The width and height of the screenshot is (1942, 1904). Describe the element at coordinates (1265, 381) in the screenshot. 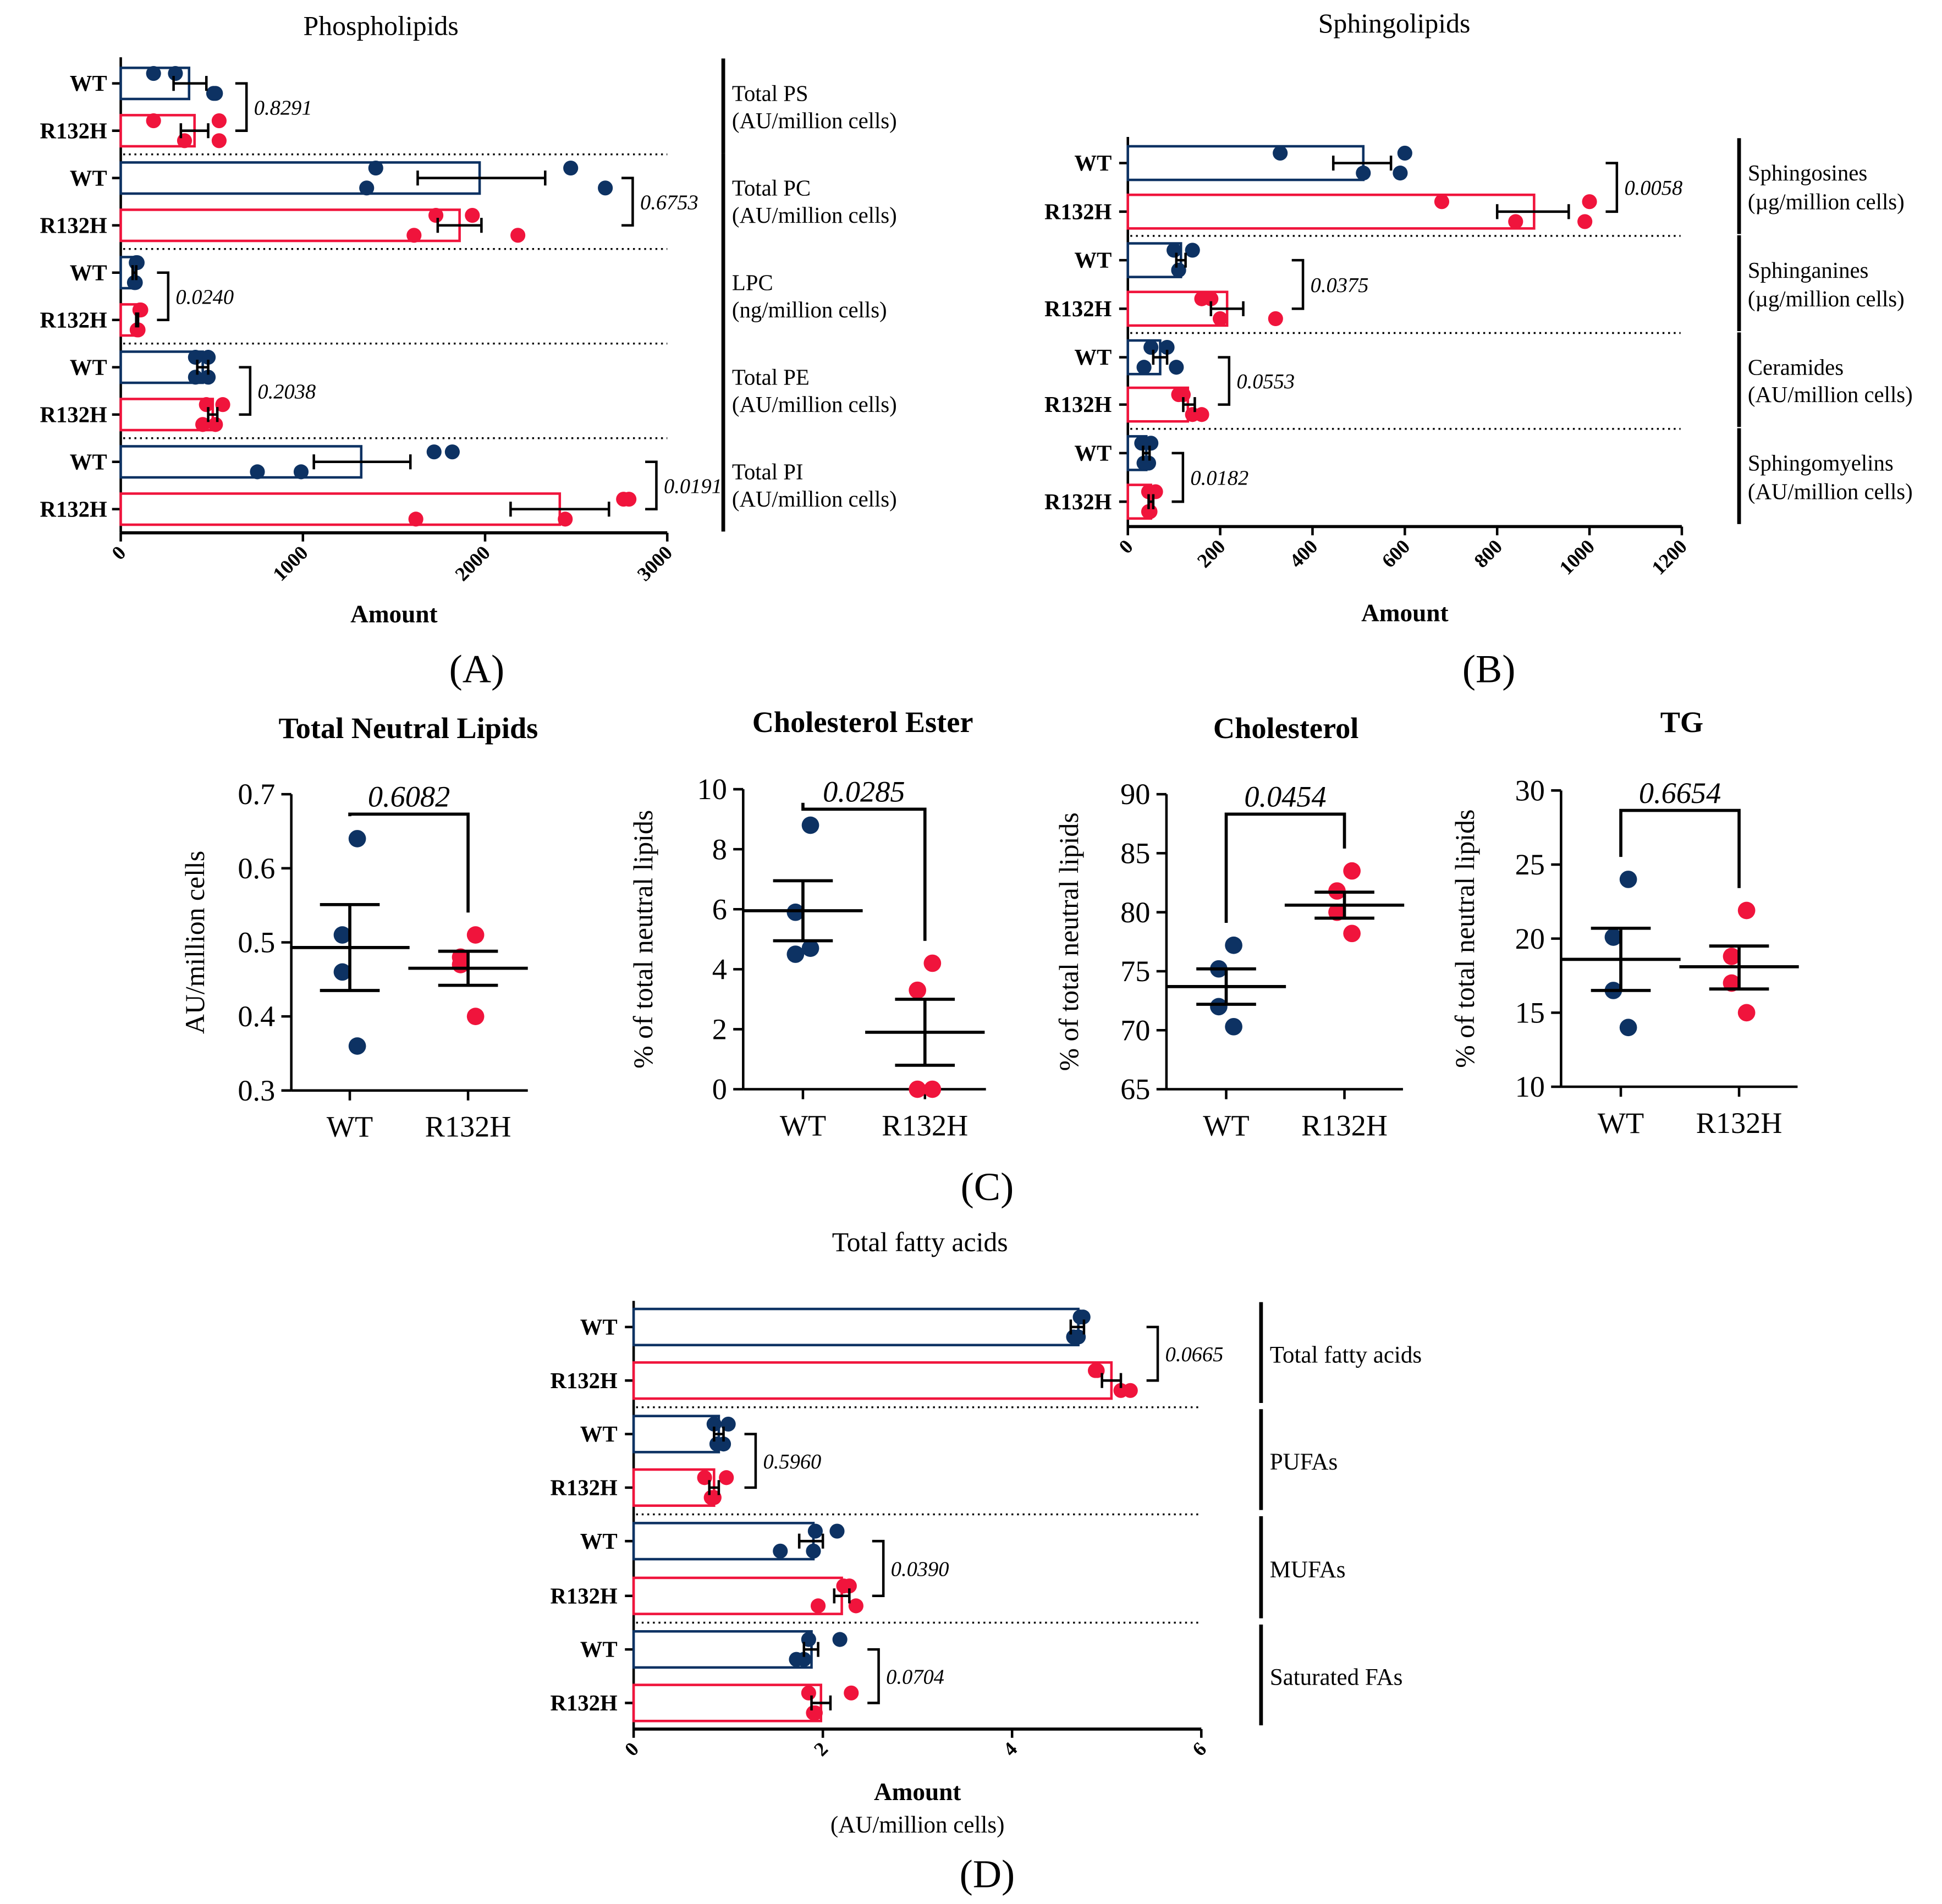

I see `p-value: 0.0553` at that location.